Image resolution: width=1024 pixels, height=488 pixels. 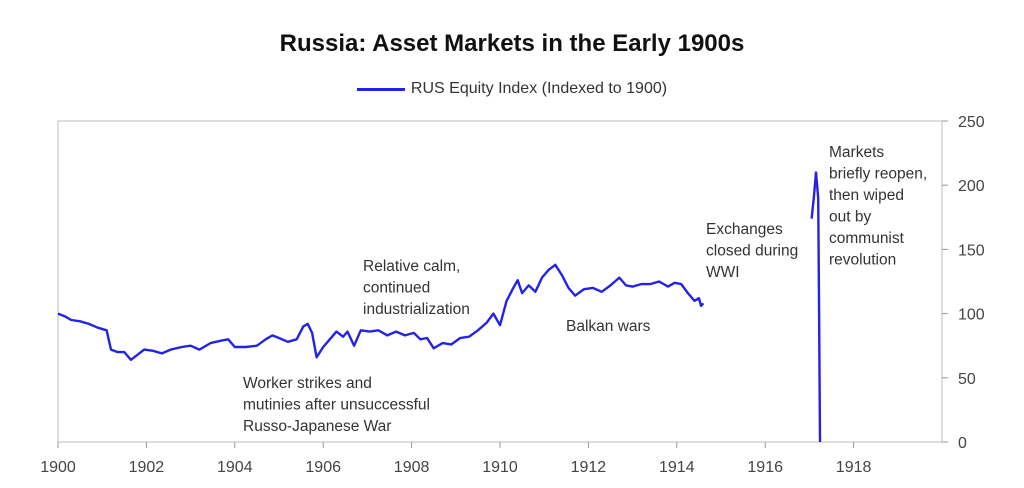 I want to click on x-tick-label: 1906, so click(x=323, y=467).